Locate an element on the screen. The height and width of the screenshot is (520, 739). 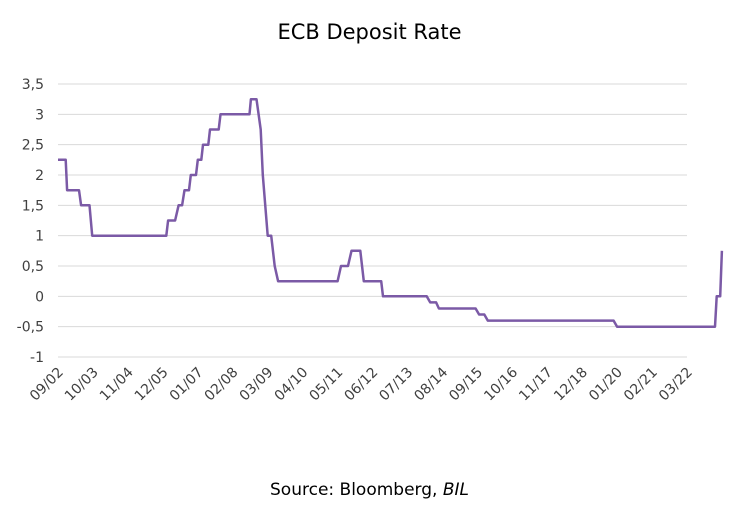
source-text: Source: Bloomberg, is located at coordinates (356, 490).